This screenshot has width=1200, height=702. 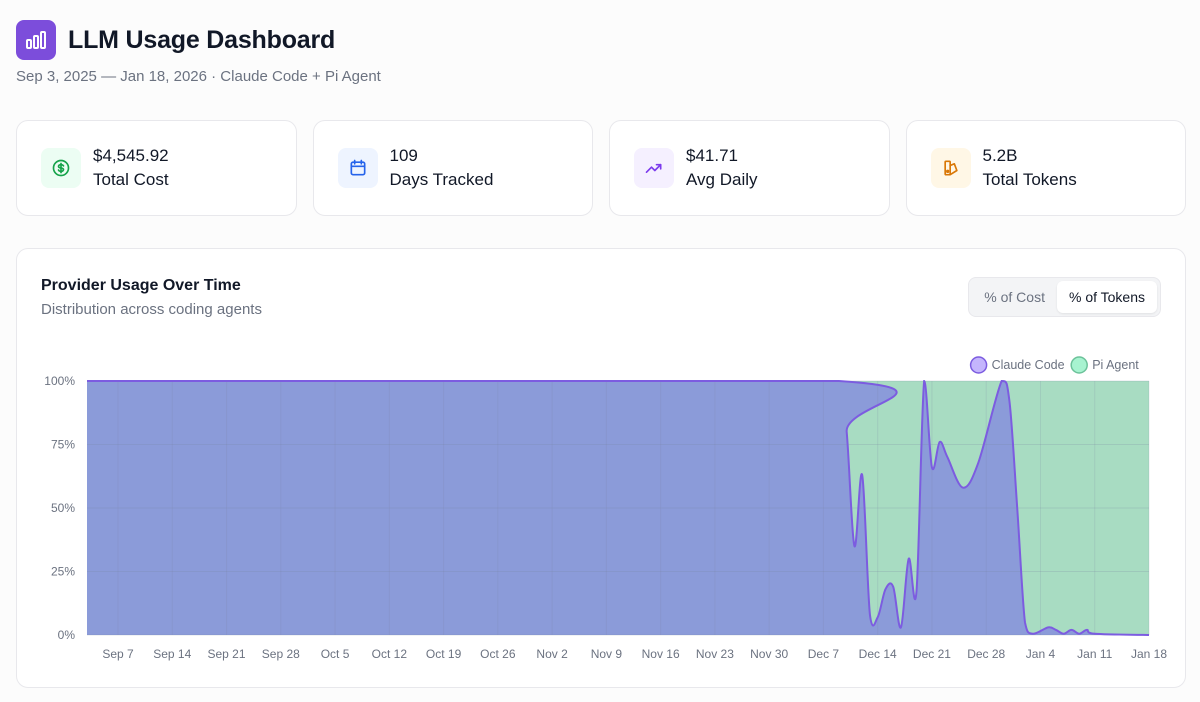 I want to click on y-tick-label: 75%, so click(x=63, y=445).